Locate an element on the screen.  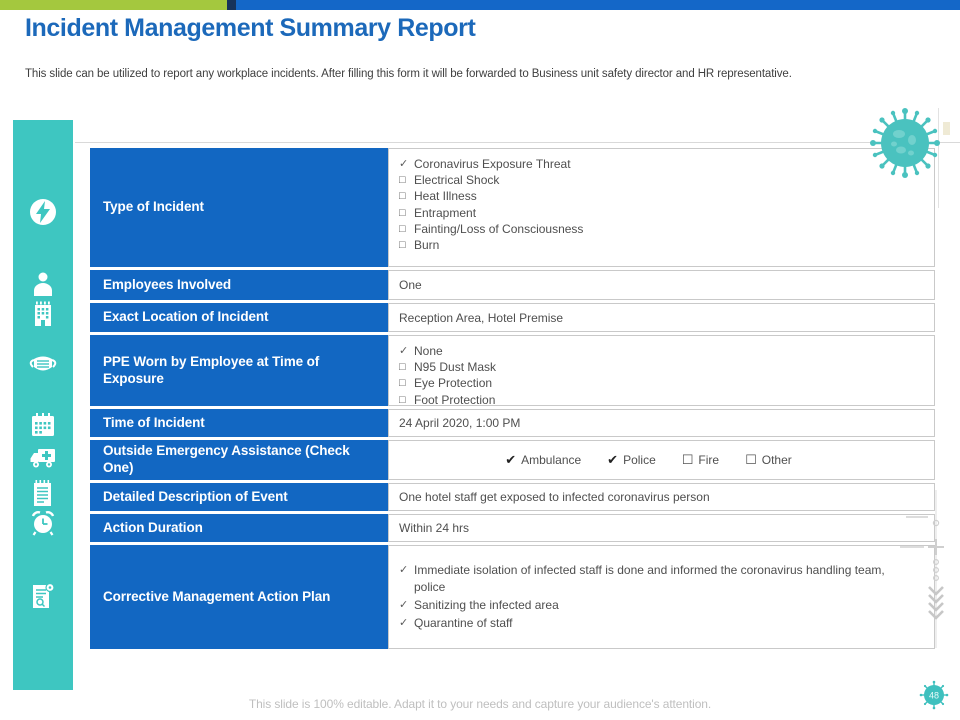
table-row: Time of Incident 24 April 2020, 1:00 PM is located at coordinates (512, 423).